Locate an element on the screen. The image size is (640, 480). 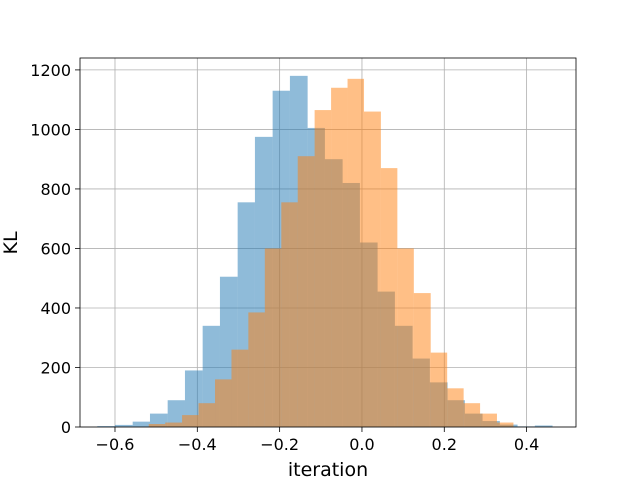
y-tick-label: 800 is located at coordinates (55, 189).